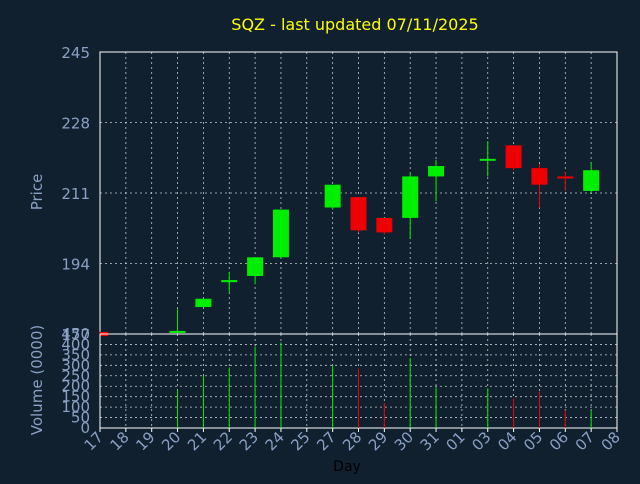 The height and width of the screenshot is (484, 640). Describe the element at coordinates (354, 24) in the screenshot. I see `chart-title: SQZ - last updated 07/11/2025` at that location.